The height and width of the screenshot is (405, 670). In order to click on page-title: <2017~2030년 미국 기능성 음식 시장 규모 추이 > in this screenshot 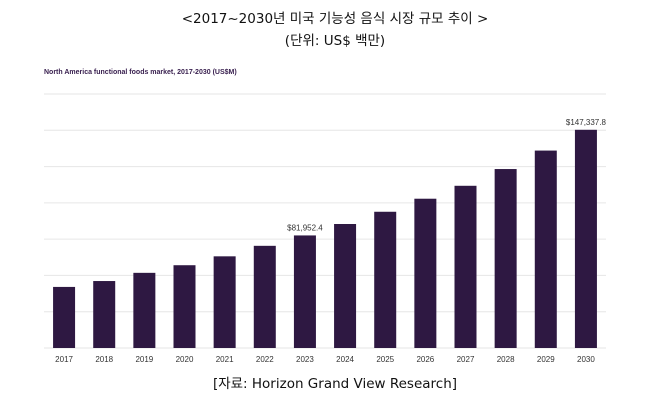, I will do `click(335, 19)`.